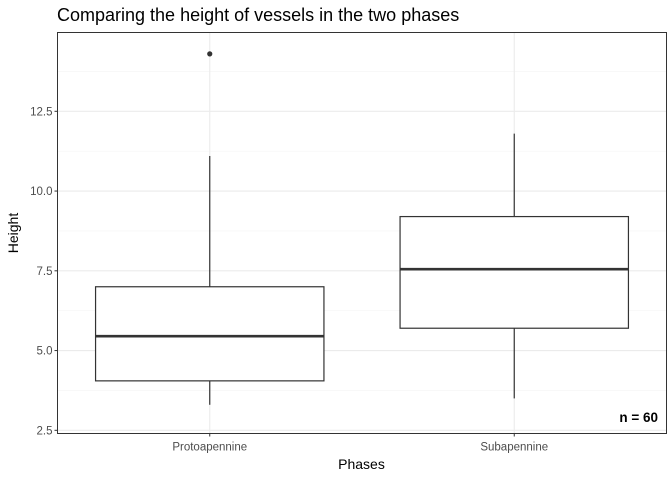 Image resolution: width=672 pixels, height=480 pixels. I want to click on outlier-point, so click(210, 54).